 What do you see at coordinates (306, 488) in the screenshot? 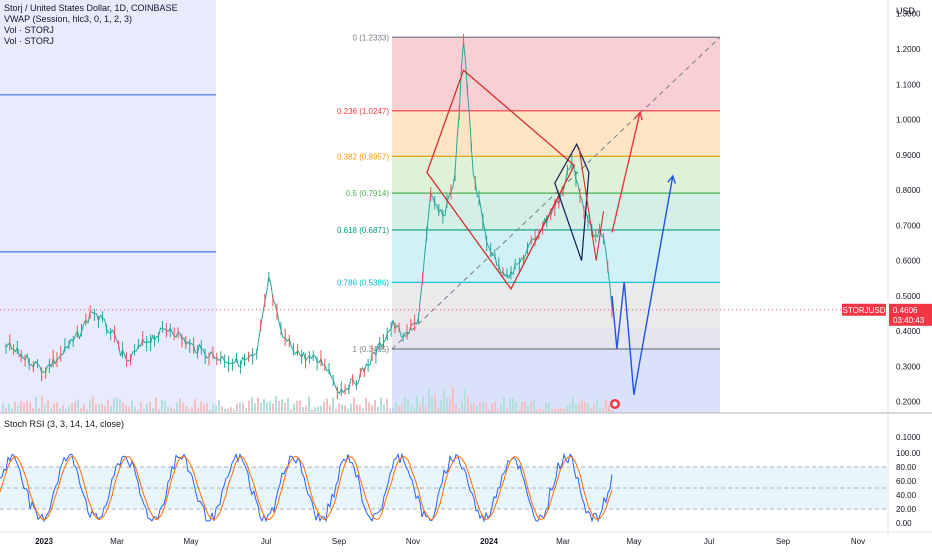
I see `stoch-rsi-d-line` at bounding box center [306, 488].